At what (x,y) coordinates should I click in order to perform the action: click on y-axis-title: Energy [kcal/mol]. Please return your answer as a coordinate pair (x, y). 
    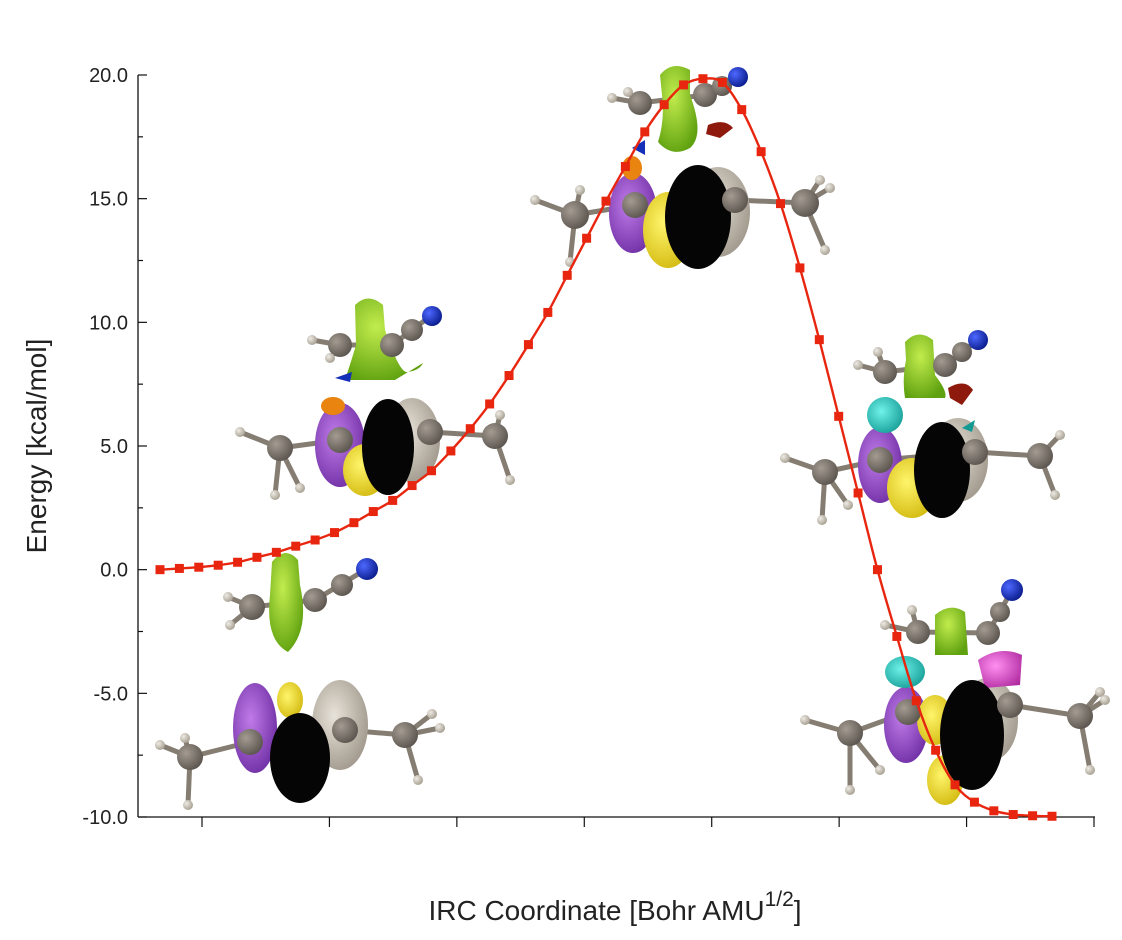
    Looking at the image, I should click on (36, 446).